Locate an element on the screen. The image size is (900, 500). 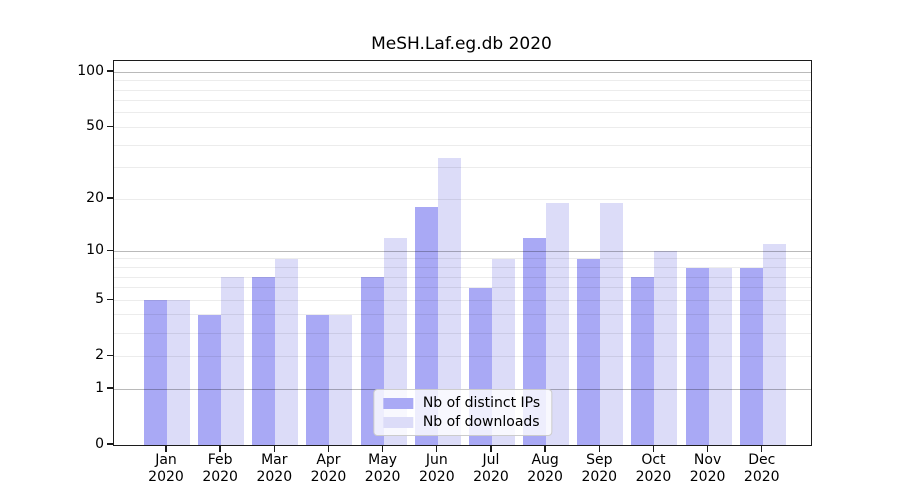
x-tick-mar is located at coordinates (274, 448).